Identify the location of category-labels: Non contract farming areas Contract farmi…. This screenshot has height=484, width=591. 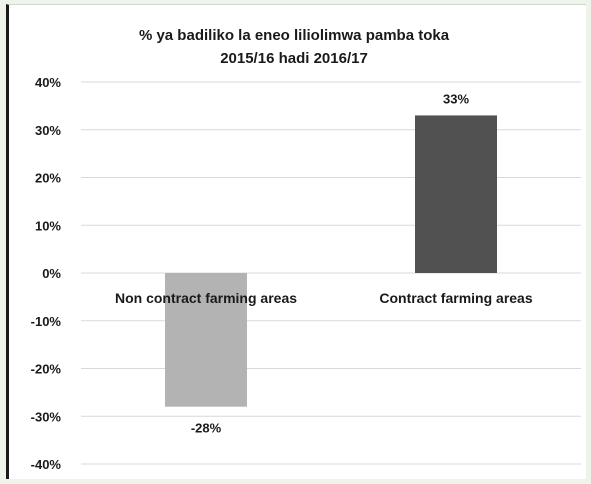
(324, 298).